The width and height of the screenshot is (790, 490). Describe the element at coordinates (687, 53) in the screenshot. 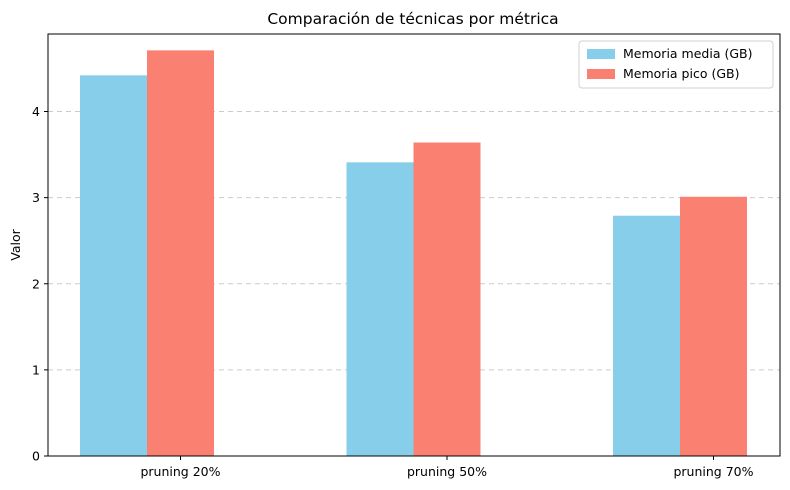

I see `legend-label-memoria-media: Memoria media (GB)` at that location.